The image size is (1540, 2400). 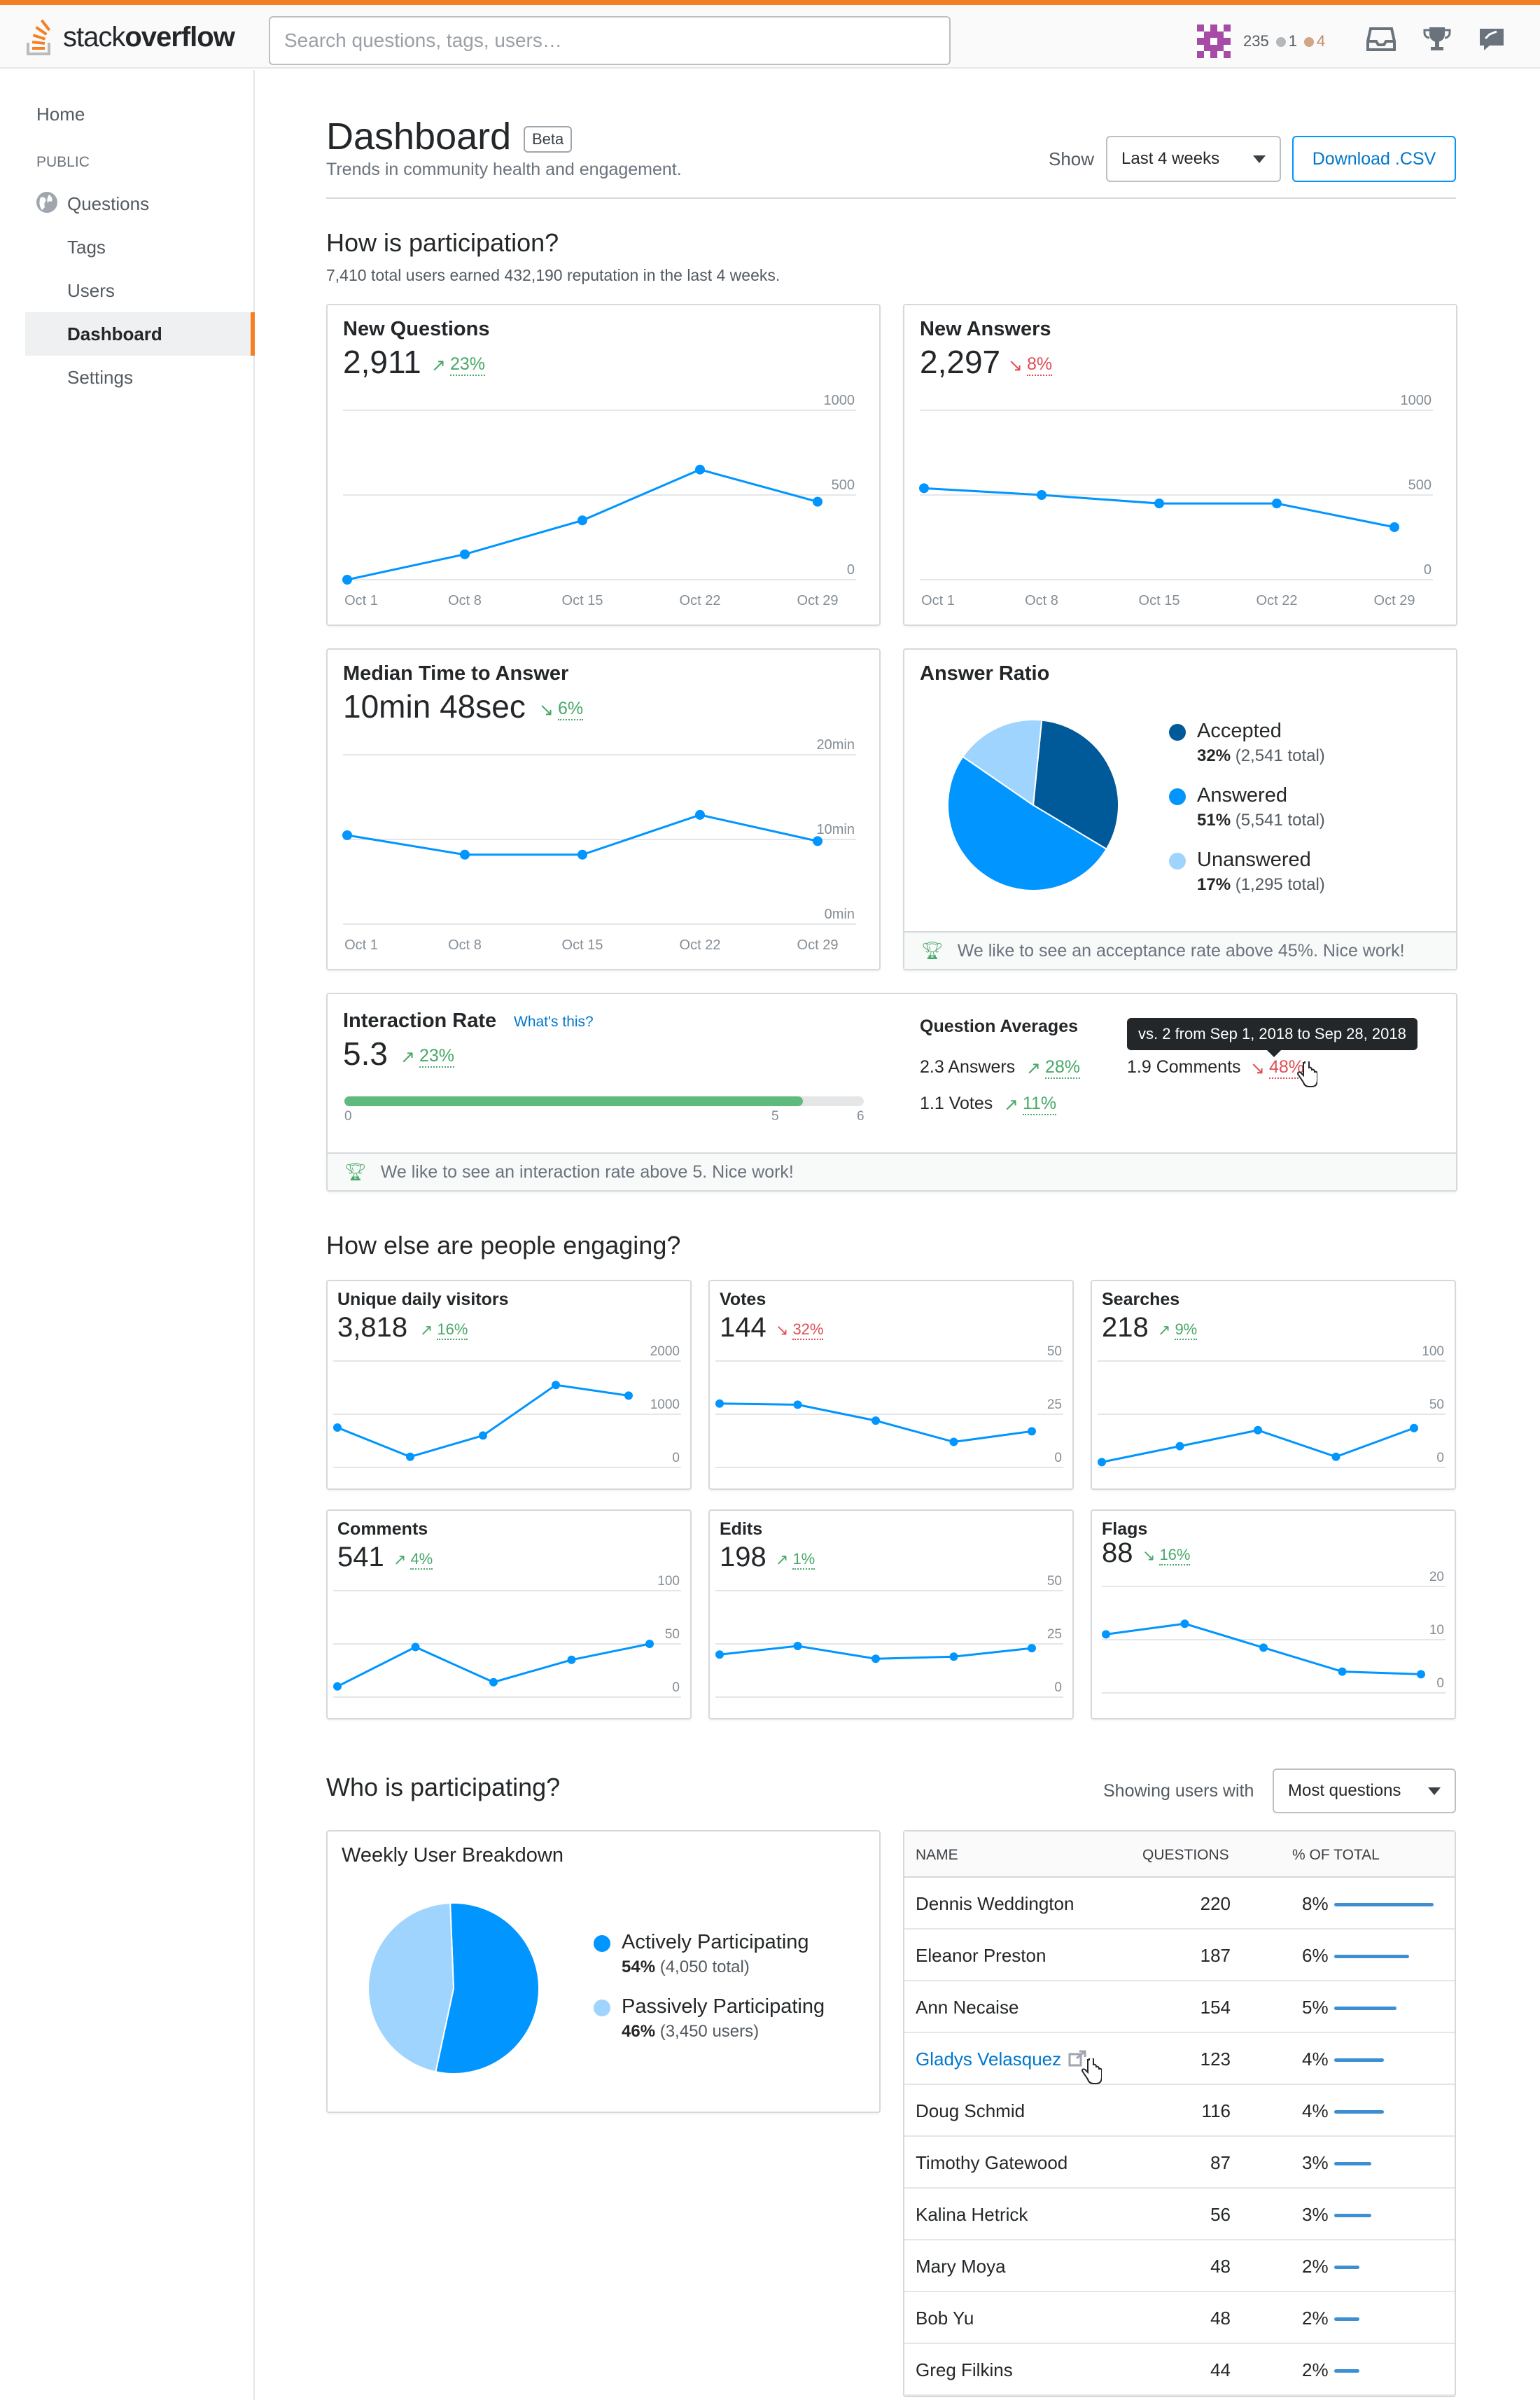 What do you see at coordinates (360, 1557) in the screenshot?
I see `card-value: 541` at bounding box center [360, 1557].